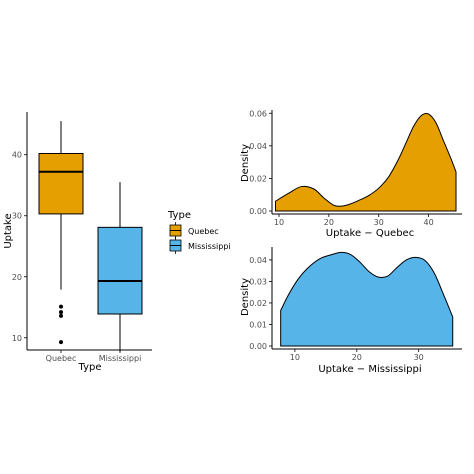 The image size is (474, 474). I want to click on density-mississippi-x-title: Uptake − Mississippi, so click(369, 369).